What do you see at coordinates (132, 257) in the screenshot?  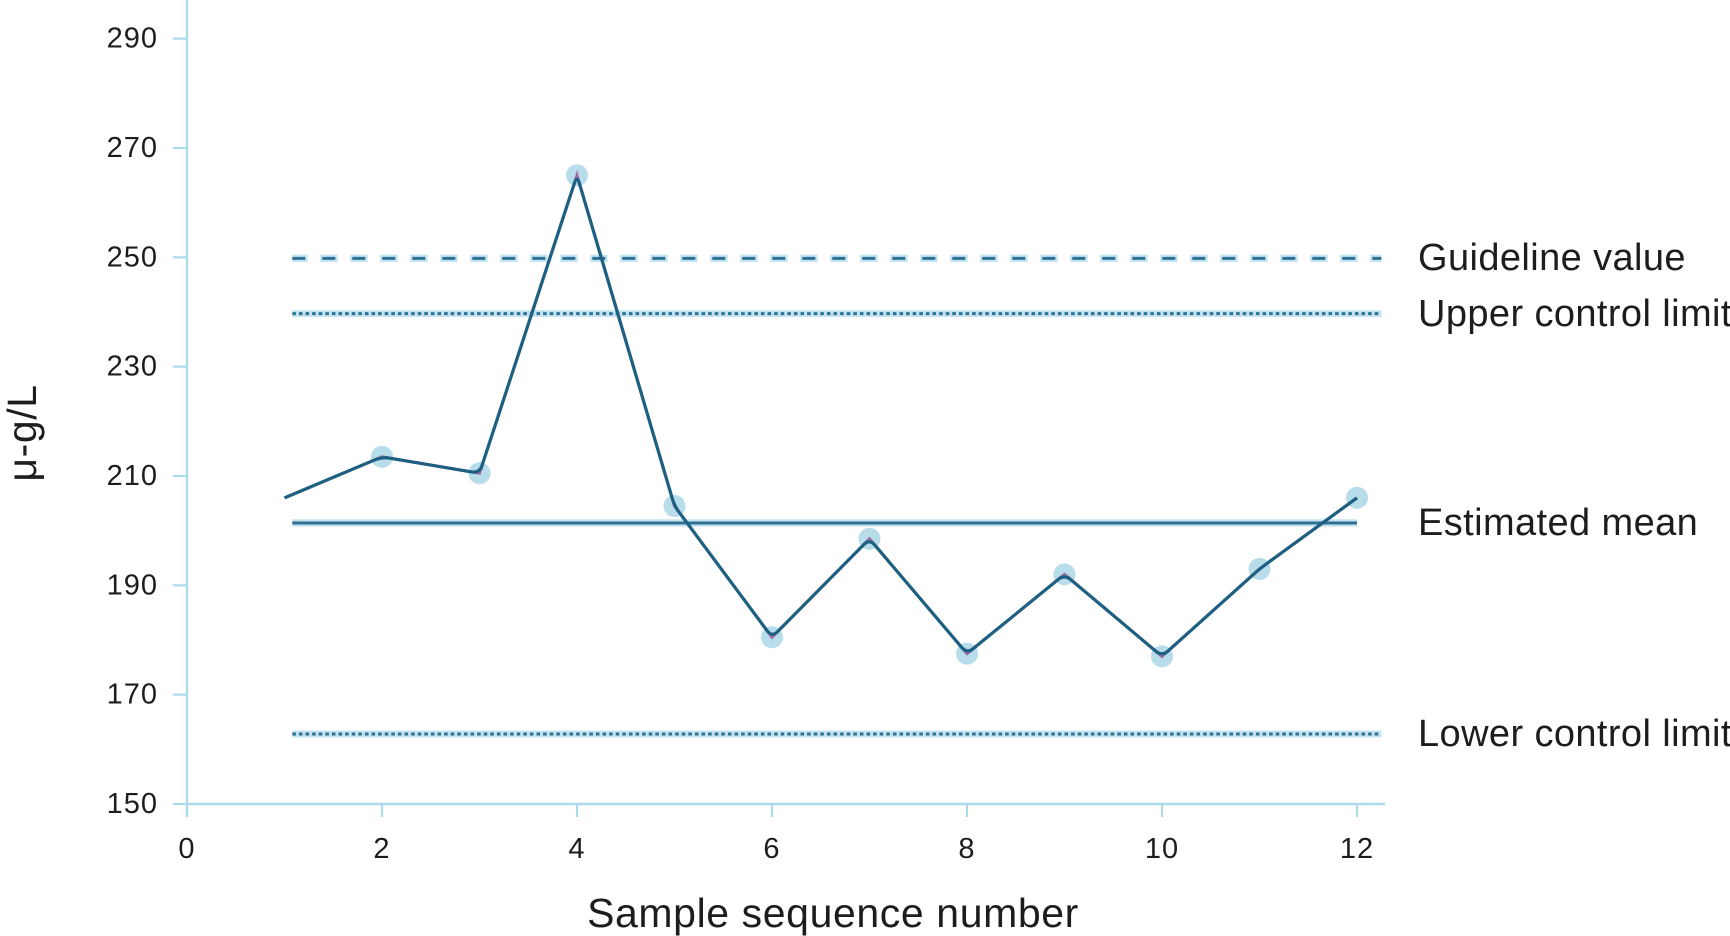 I see `y-tick-label: 250` at bounding box center [132, 257].